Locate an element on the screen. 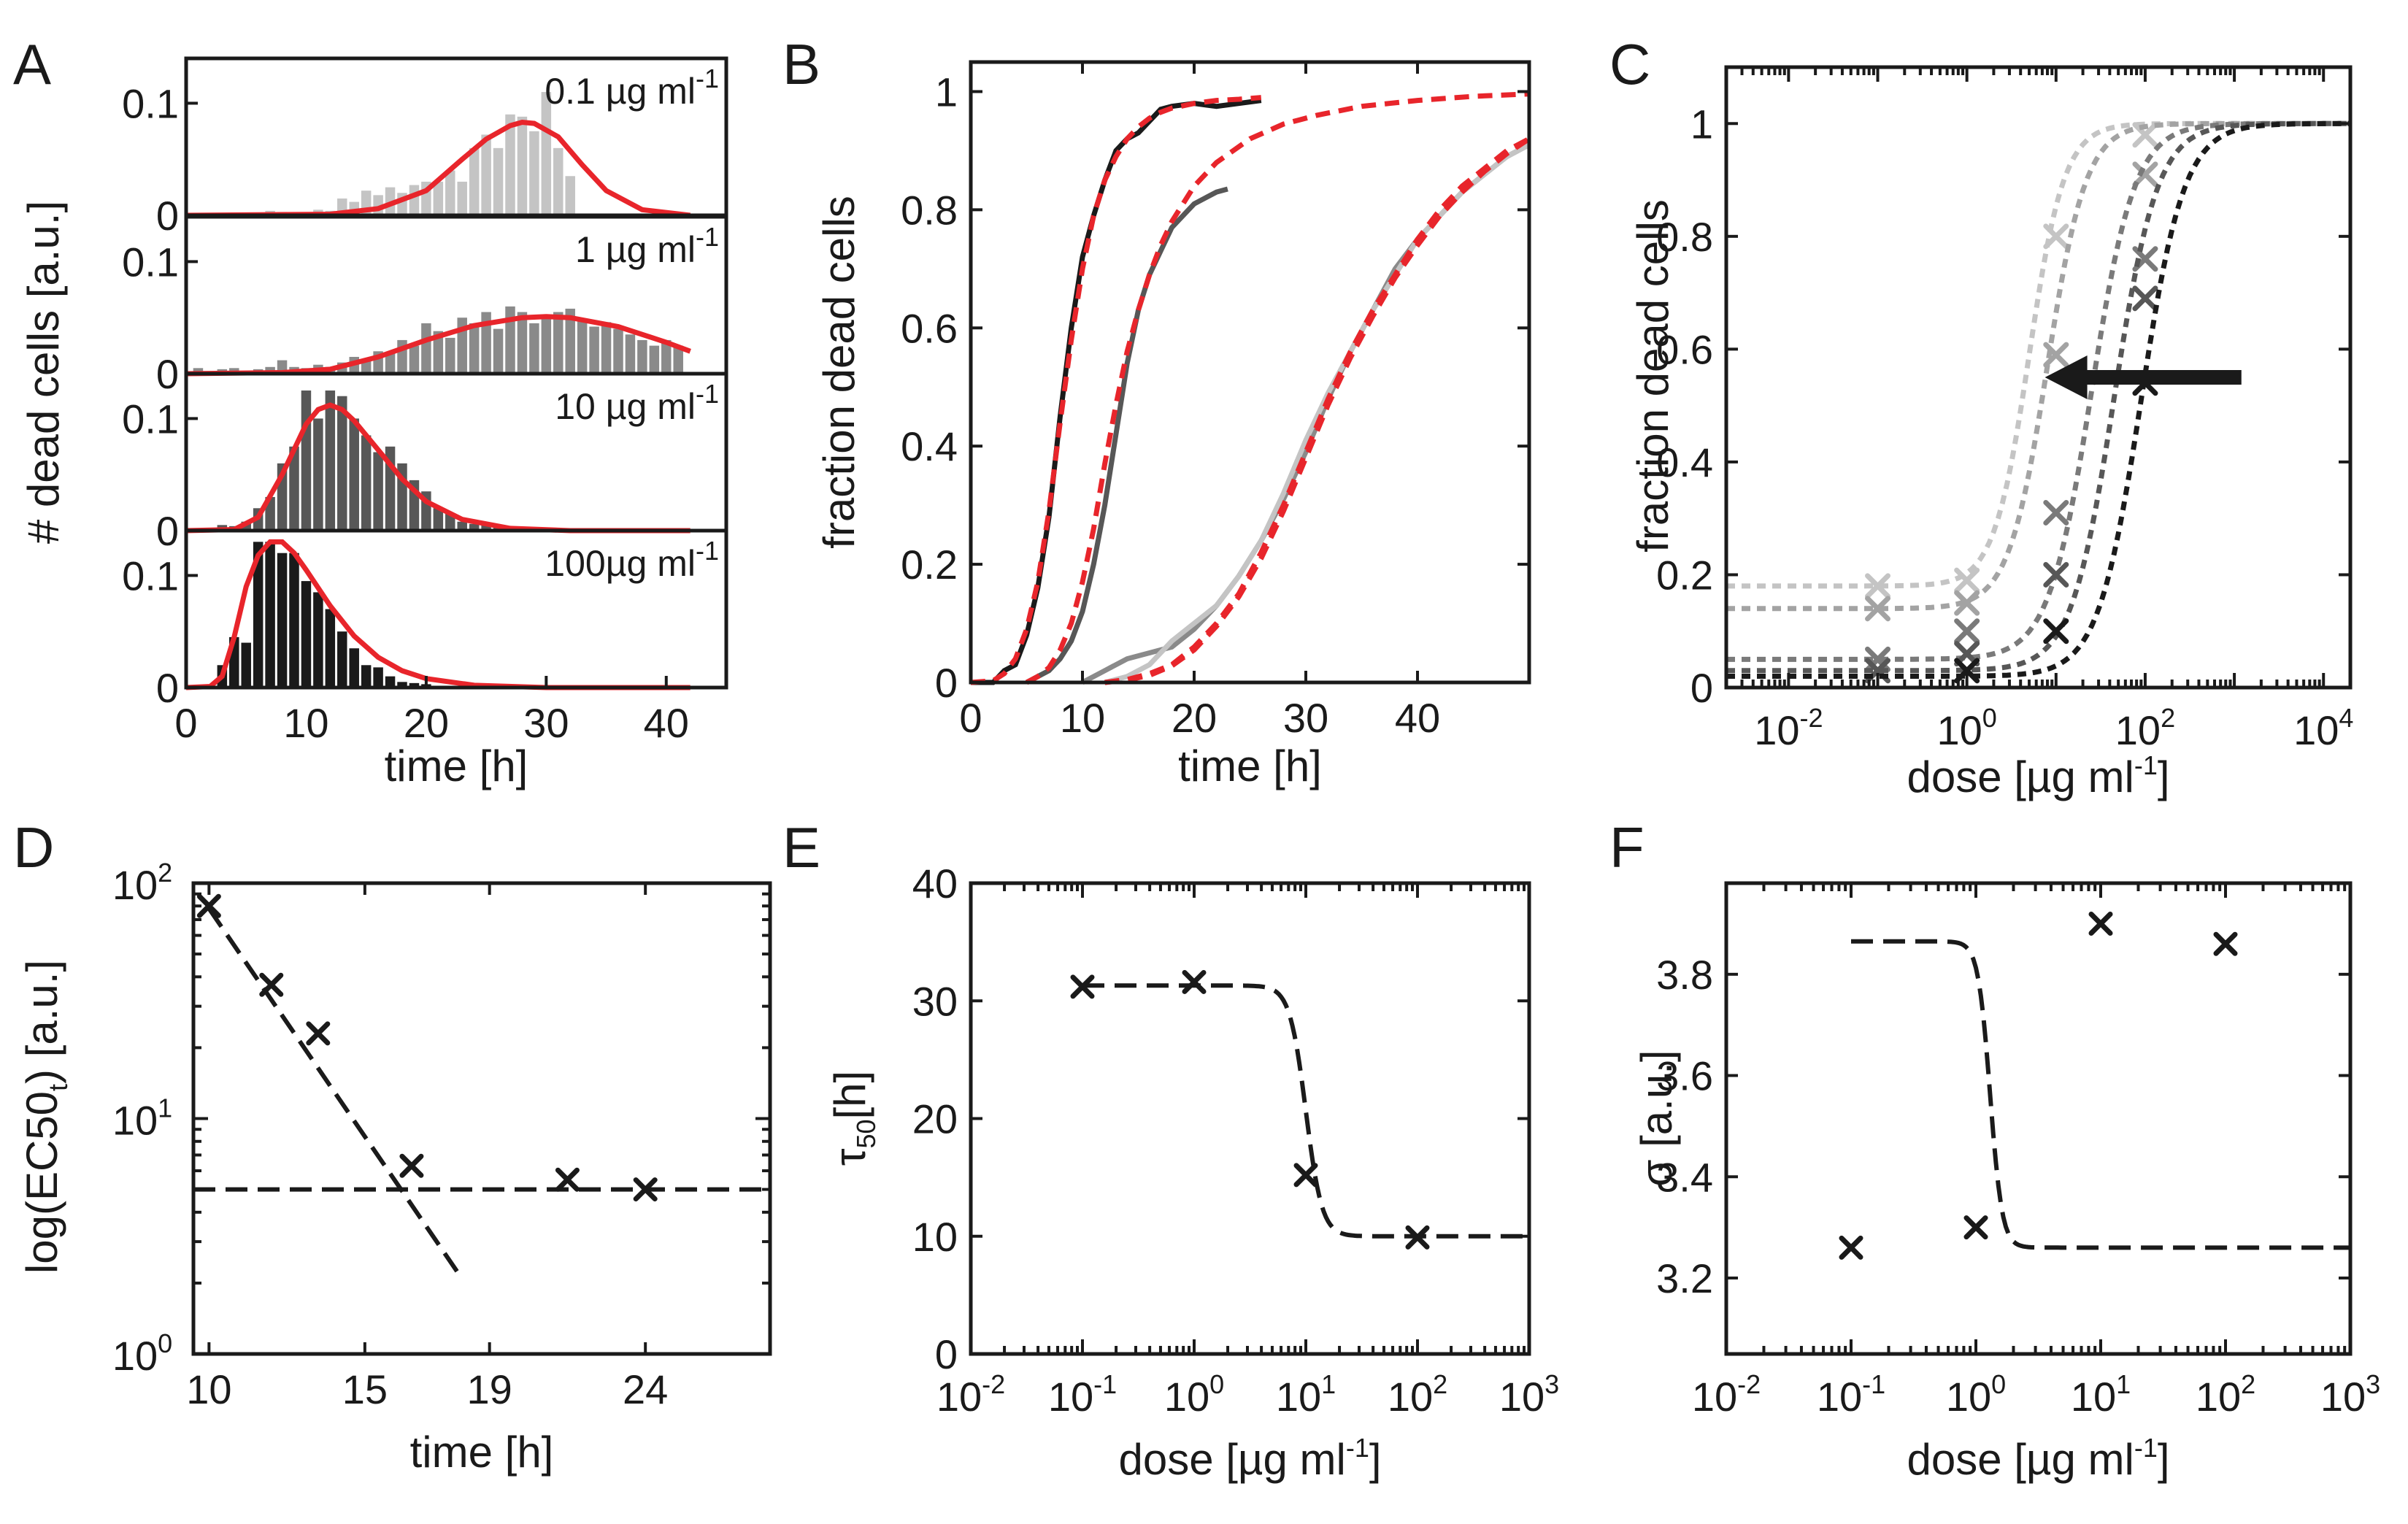 The image size is (2408, 1524). y-axis-label: log(EC50t) [a.u.] is located at coordinates (45, 1117).